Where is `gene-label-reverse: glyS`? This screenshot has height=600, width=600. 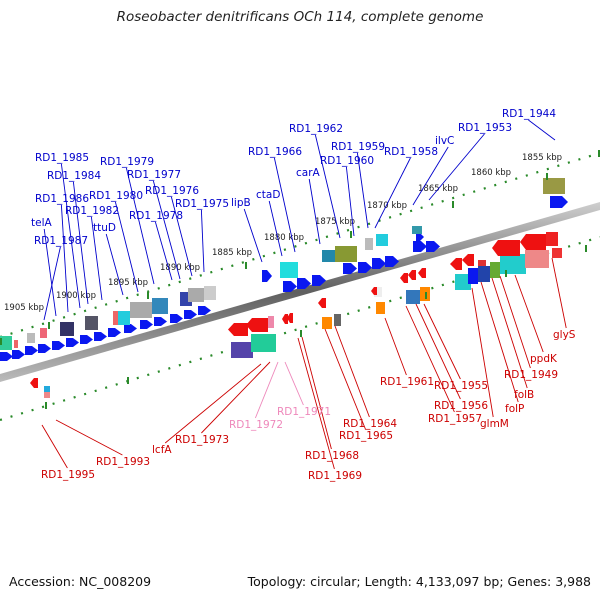
gene-label-reverse: glyS is located at coordinates (564, 335).